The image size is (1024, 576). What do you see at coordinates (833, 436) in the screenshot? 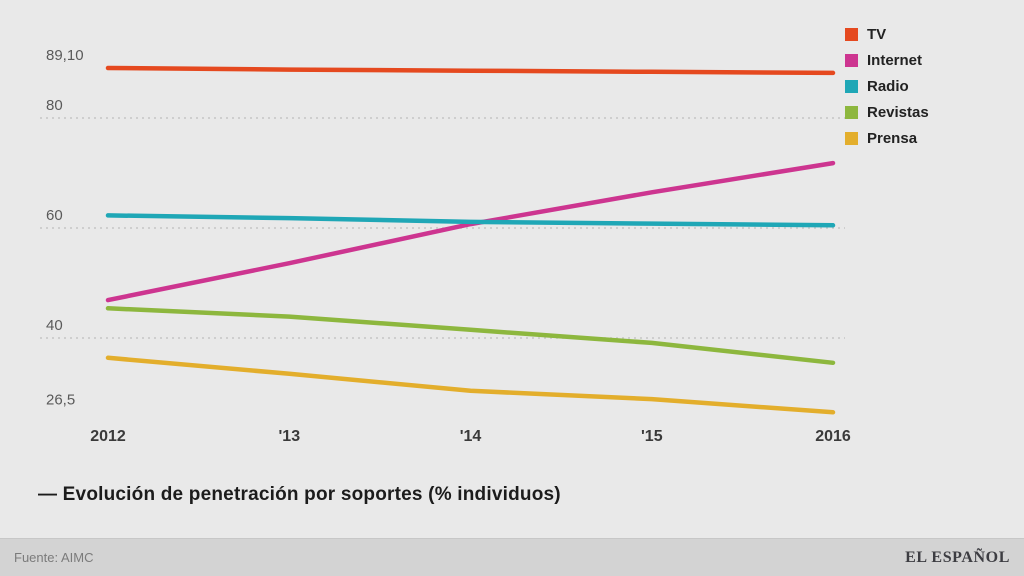
I see `x-tick-label: 2016` at bounding box center [833, 436].